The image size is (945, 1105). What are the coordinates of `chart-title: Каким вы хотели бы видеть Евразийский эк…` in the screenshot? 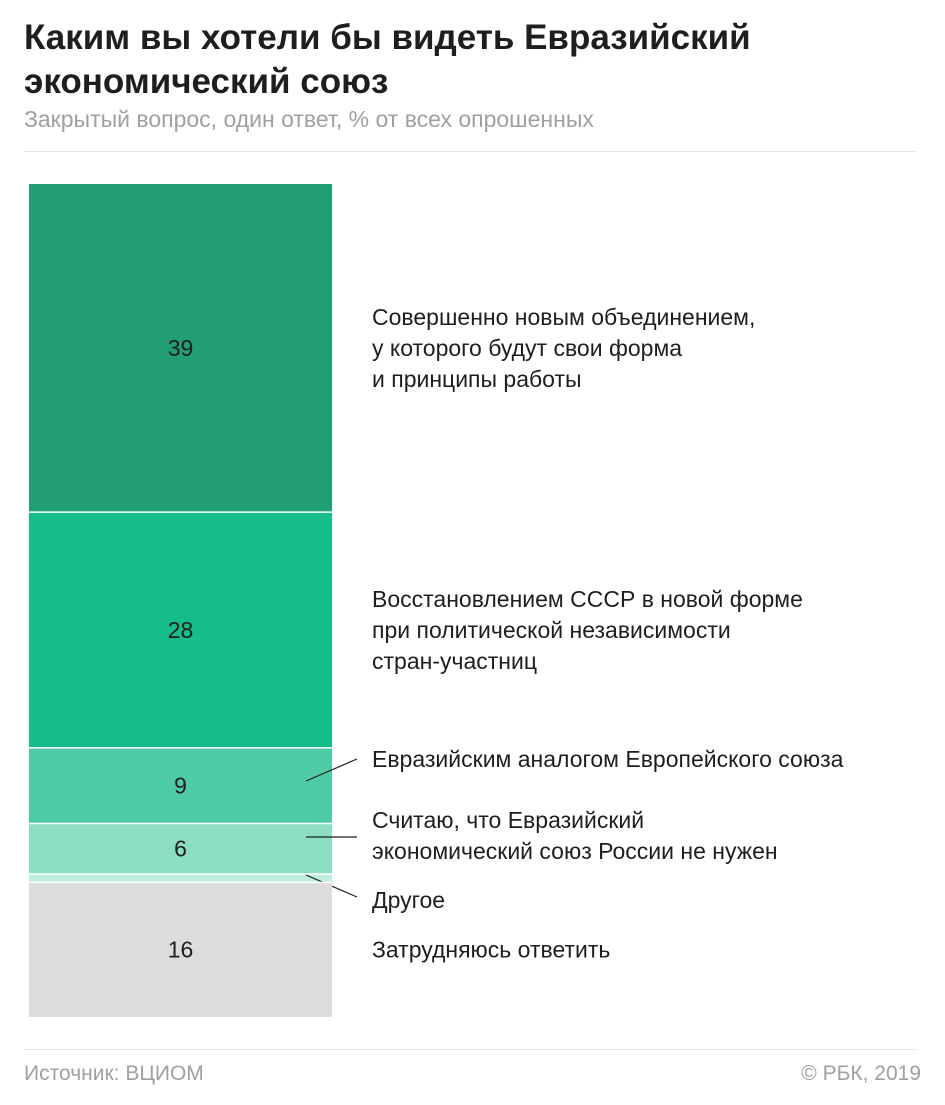 It's located at (474, 60).